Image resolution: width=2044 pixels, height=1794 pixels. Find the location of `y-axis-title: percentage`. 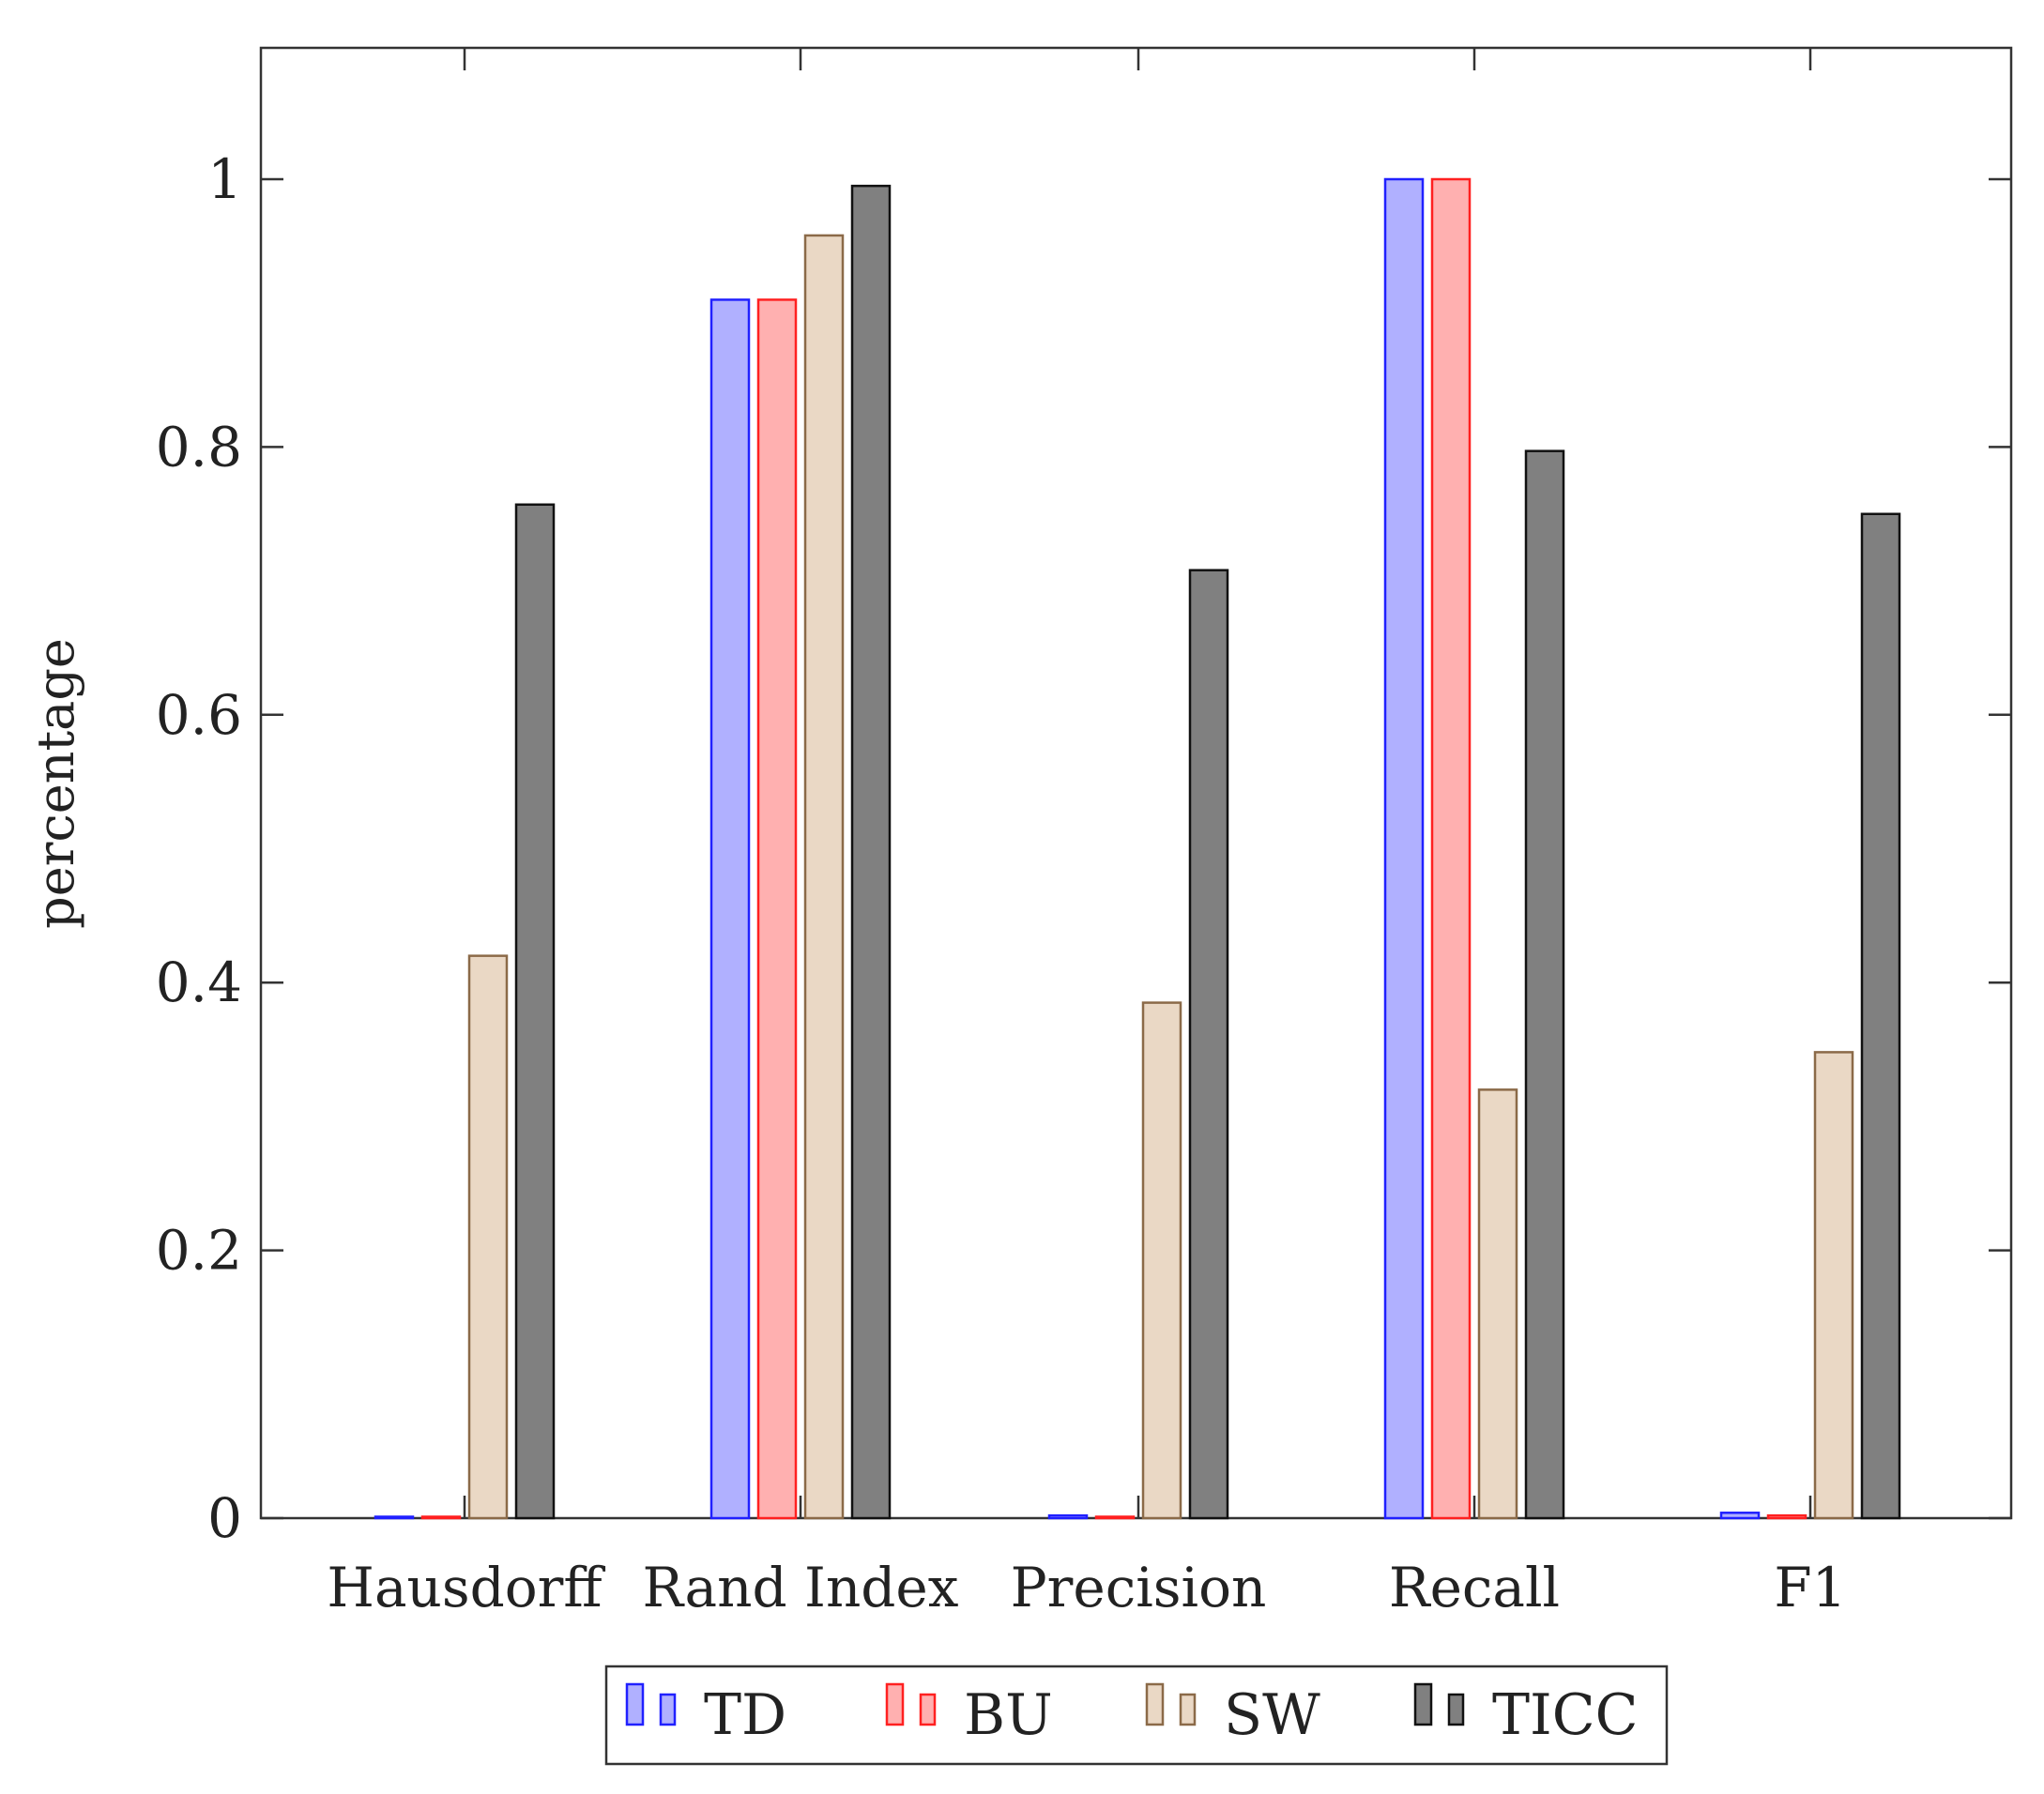

y-axis-title: percentage is located at coordinates (55, 784).